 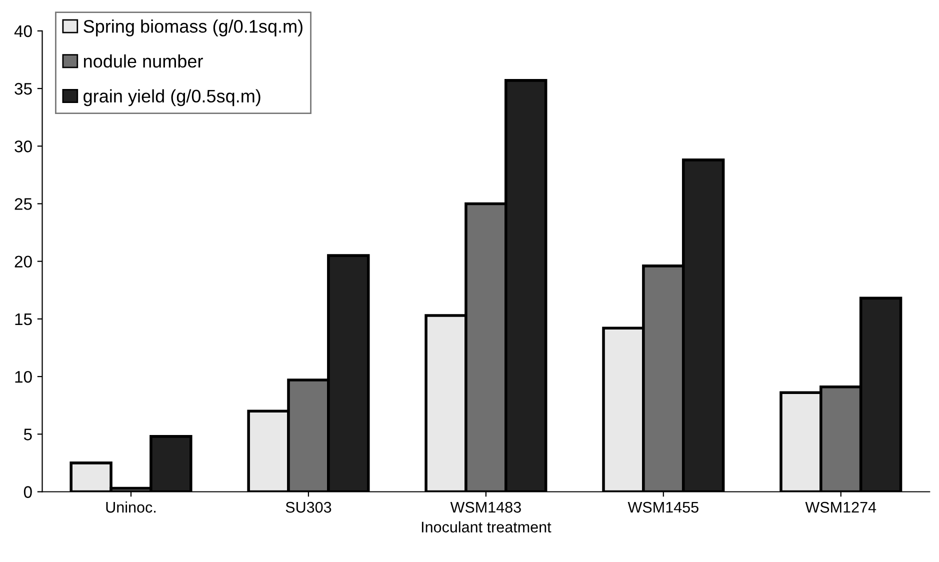 I want to click on y-tick-label: 10, so click(x=23, y=376).